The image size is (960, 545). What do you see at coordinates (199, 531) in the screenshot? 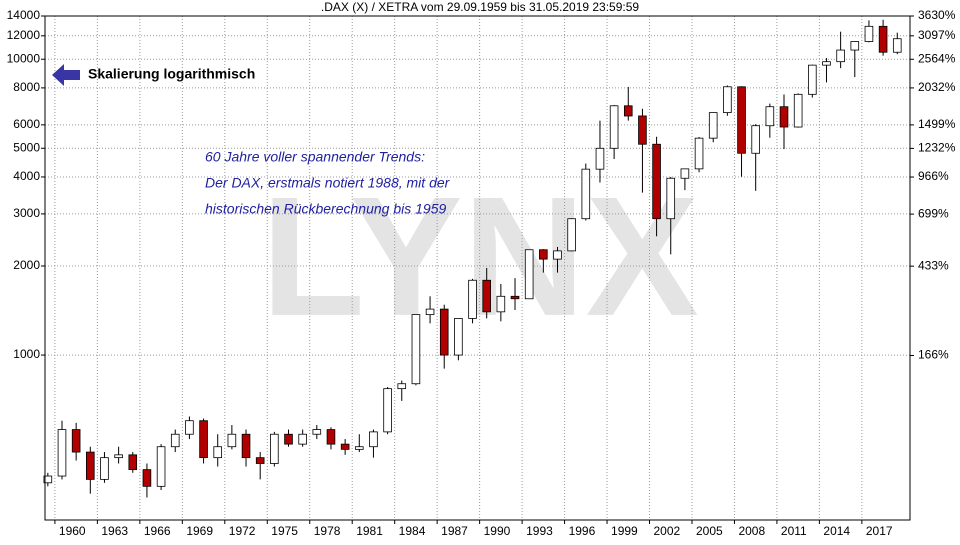
I see `x-tick-label: 1969` at bounding box center [199, 531].